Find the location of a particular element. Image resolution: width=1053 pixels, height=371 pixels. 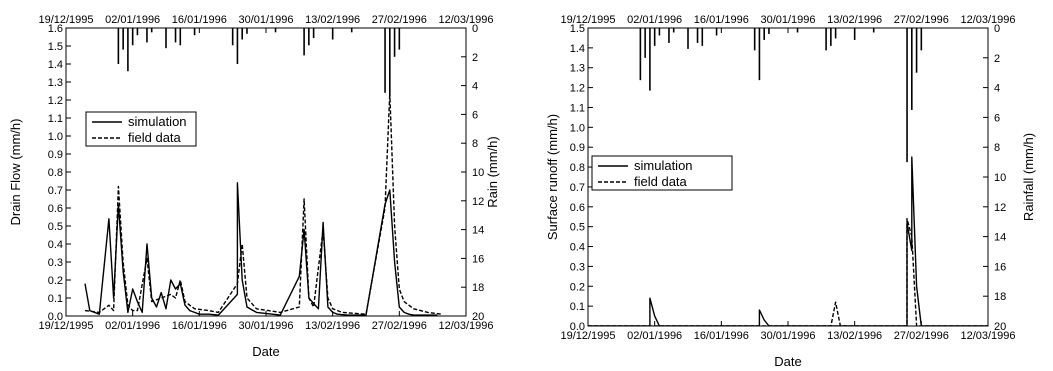

chart-2-x-top-tick-label: 13/02/1996 is located at coordinates (854, 20).